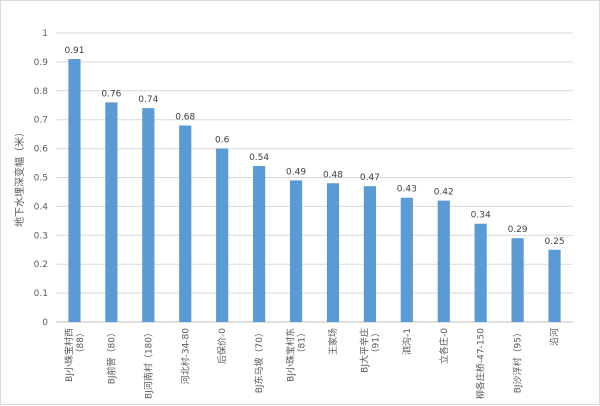 The height and width of the screenshot is (406, 600). I want to click on data-label: 0.43, so click(407, 190).